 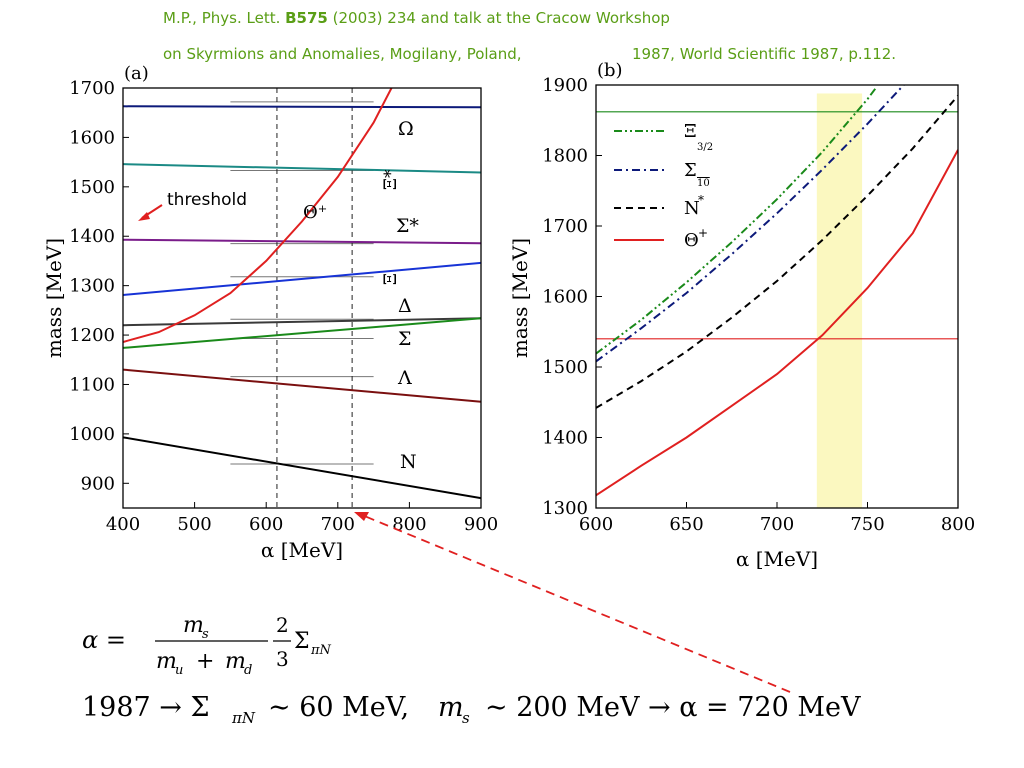 What do you see at coordinates (596, 524) in the screenshot?
I see `x-tick-label-b: 600` at bounding box center [596, 524].